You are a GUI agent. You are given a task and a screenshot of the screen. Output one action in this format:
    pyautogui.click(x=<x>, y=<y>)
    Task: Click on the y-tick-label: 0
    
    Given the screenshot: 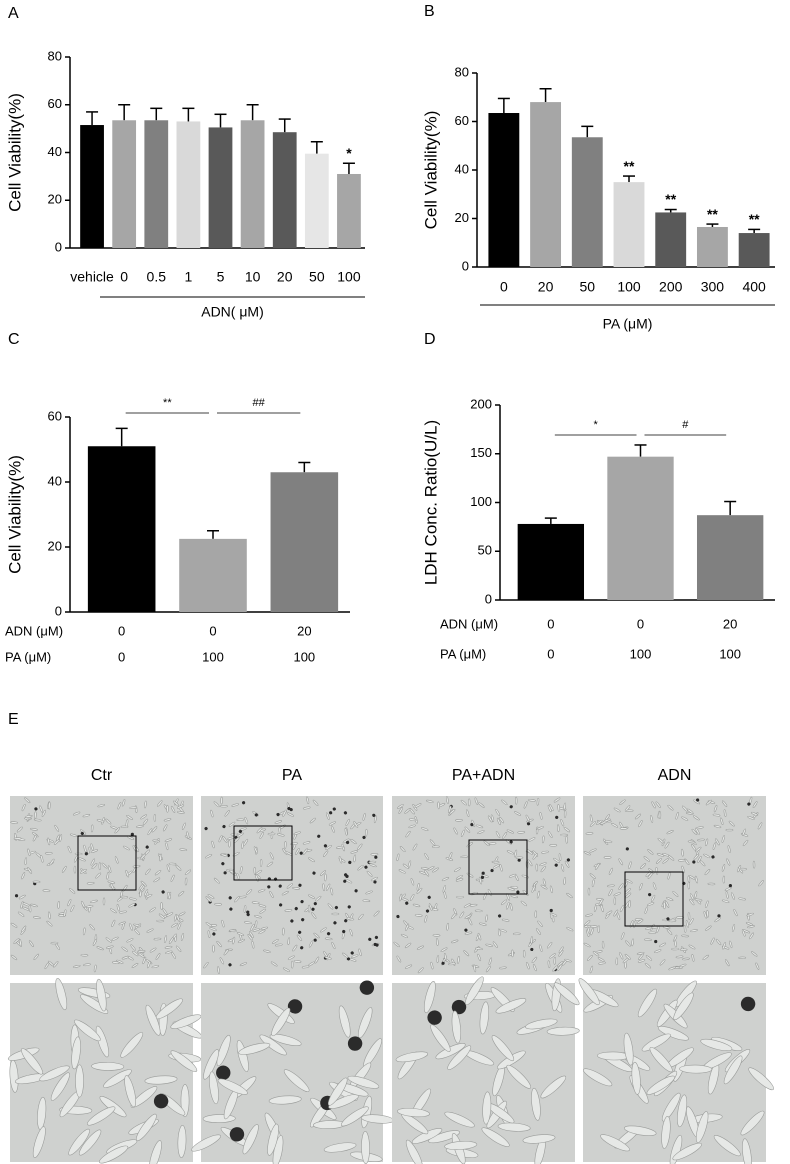 What is the action you would take?
    pyautogui.click(x=58, y=246)
    